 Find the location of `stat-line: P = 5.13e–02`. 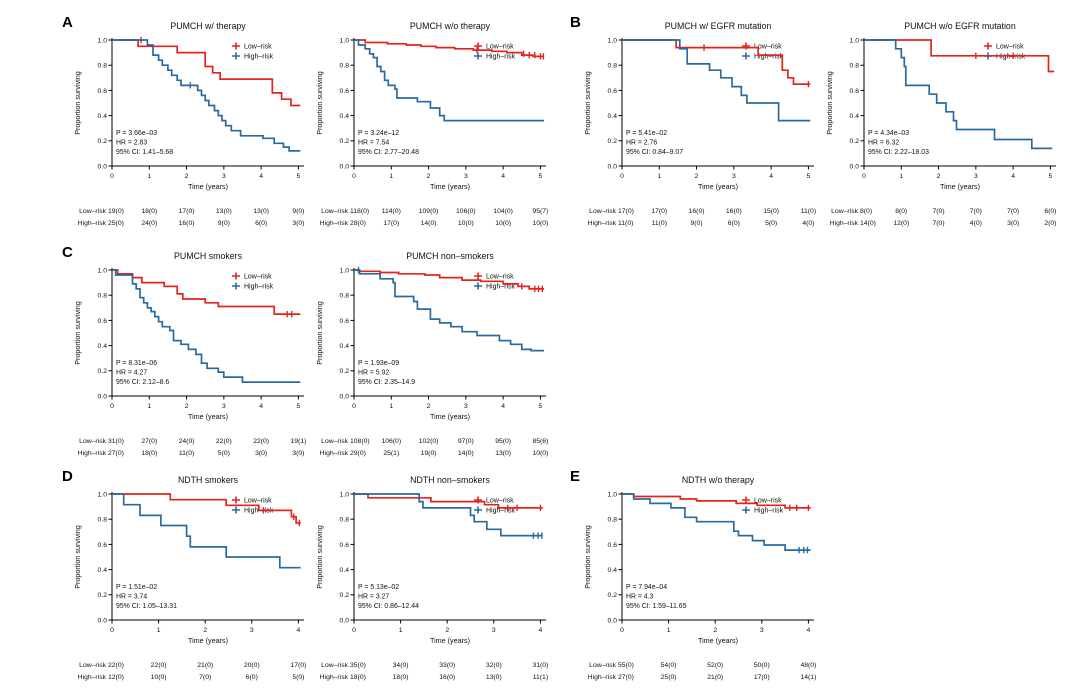

stat-line: P = 5.13e–02 is located at coordinates (378, 587).